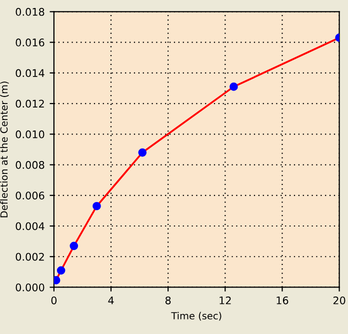 This screenshot has height=334, width=348. What do you see at coordinates (225, 300) in the screenshot?
I see `x-tick-label: 12` at bounding box center [225, 300].